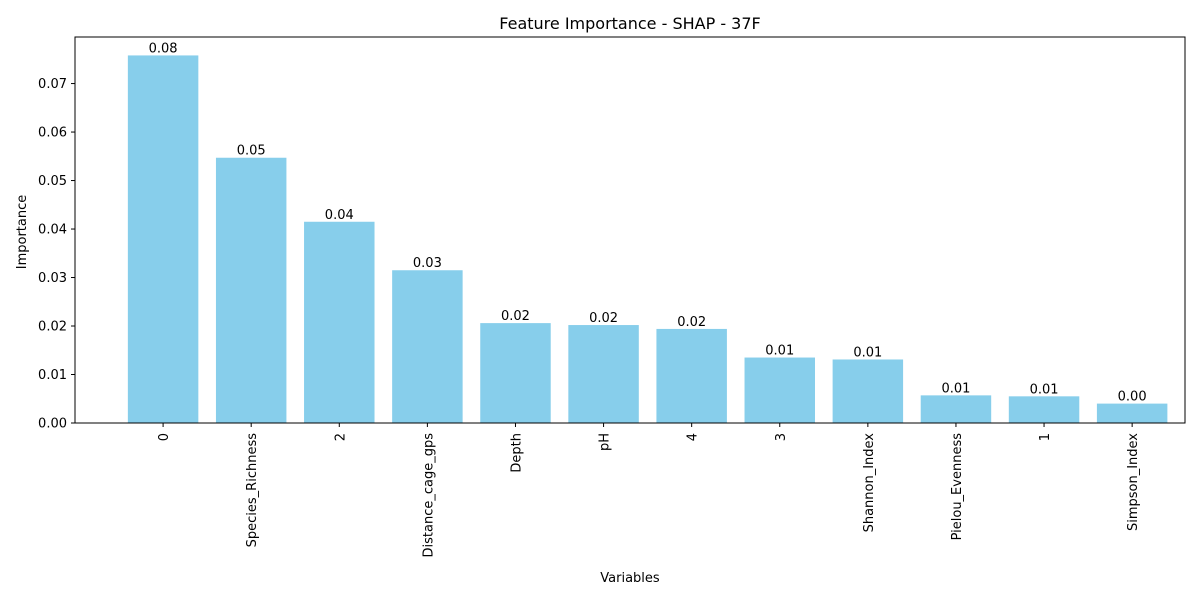 This screenshot has height=600, width=1200. I want to click on bar-value-label: 0.00, so click(1132, 397).